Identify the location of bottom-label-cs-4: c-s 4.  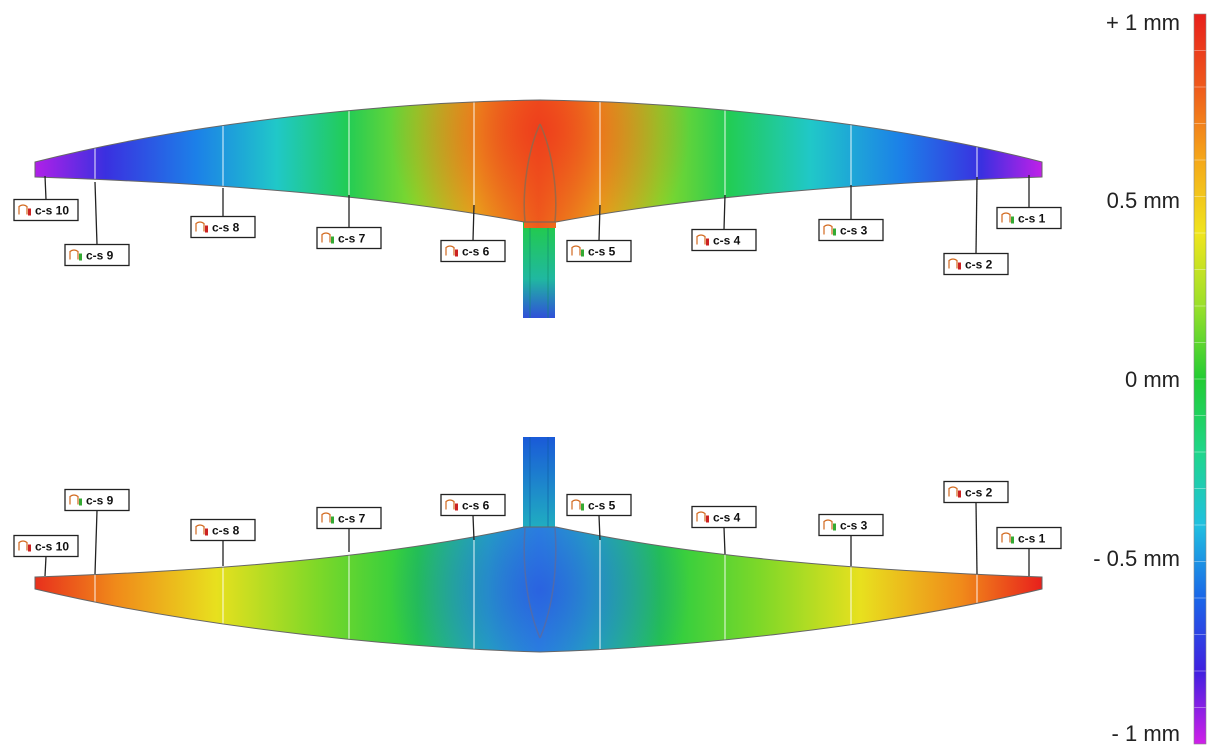
(724, 530).